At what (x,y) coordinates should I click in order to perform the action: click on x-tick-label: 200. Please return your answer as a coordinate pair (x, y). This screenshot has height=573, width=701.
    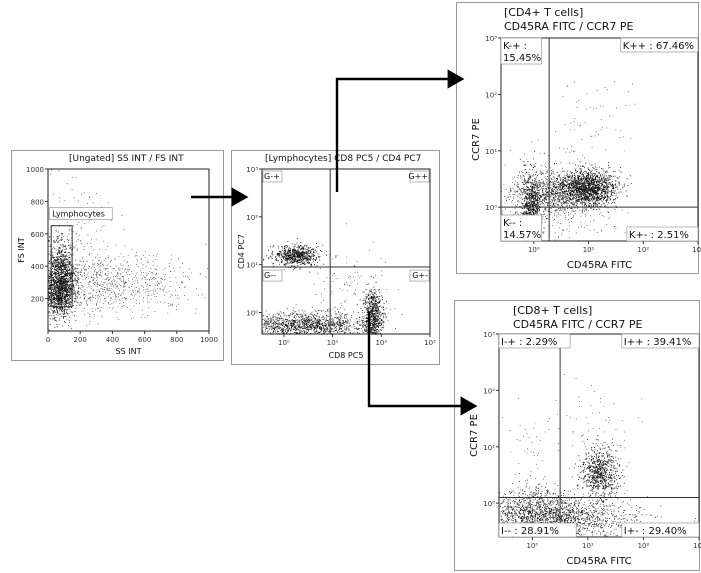
    Looking at the image, I should click on (80, 340).